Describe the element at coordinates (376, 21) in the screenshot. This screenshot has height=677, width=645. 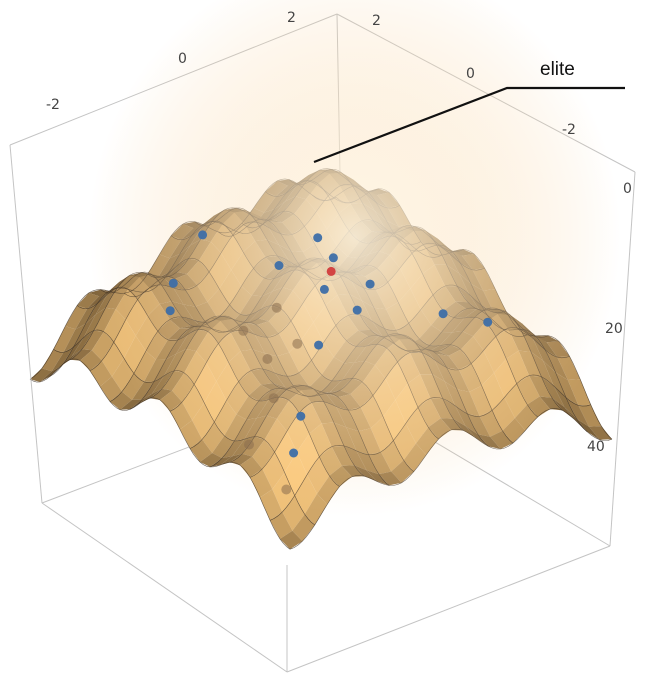
I see `y-tick-label: 2` at that location.